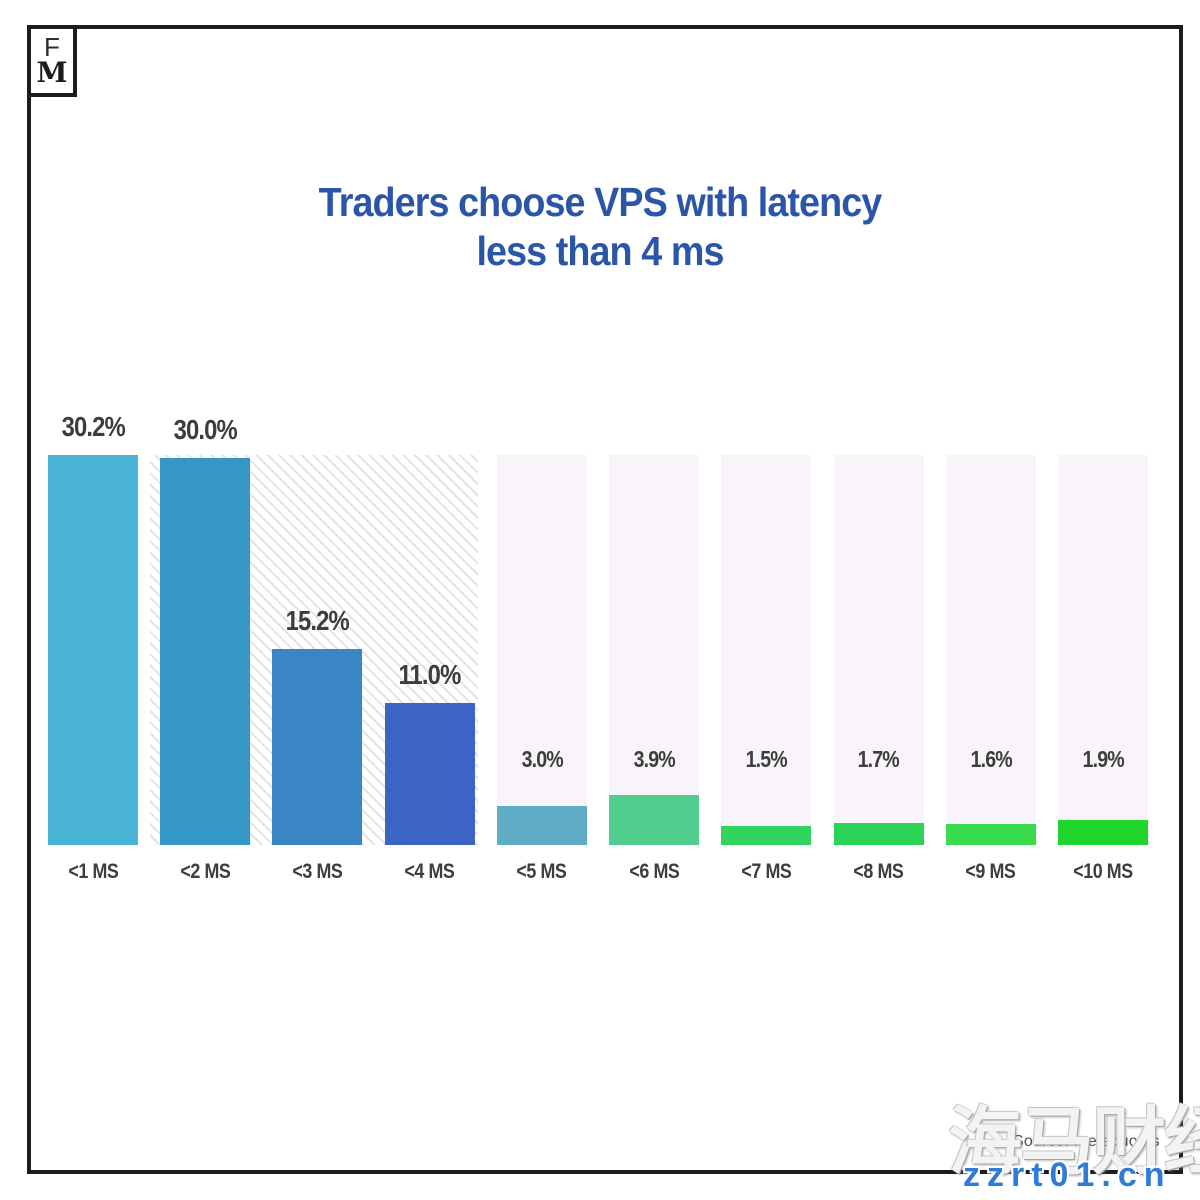 This screenshot has width=1200, height=1200. I want to click on category-label-4: <4 MS, so click(429, 871).